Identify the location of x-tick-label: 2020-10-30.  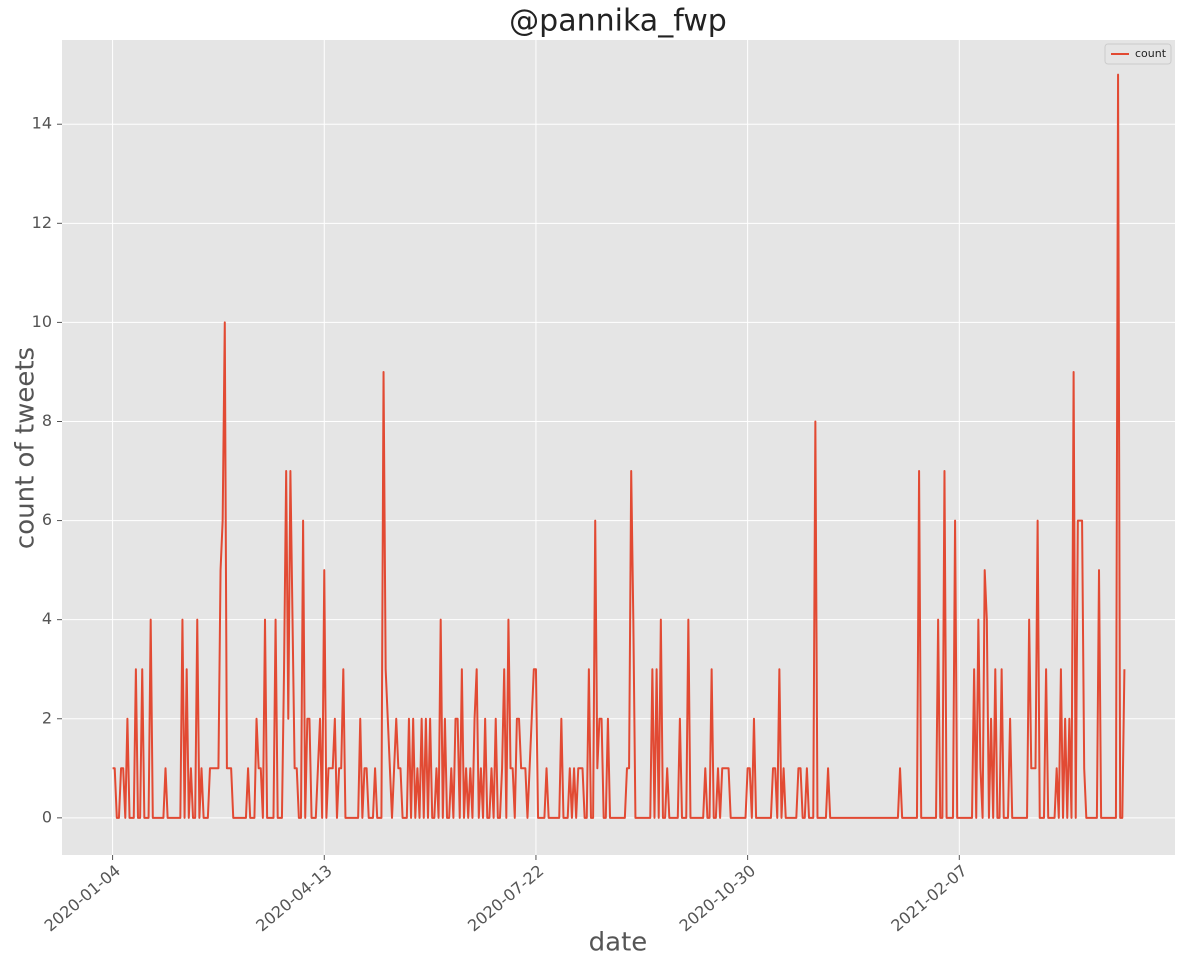
(717, 898).